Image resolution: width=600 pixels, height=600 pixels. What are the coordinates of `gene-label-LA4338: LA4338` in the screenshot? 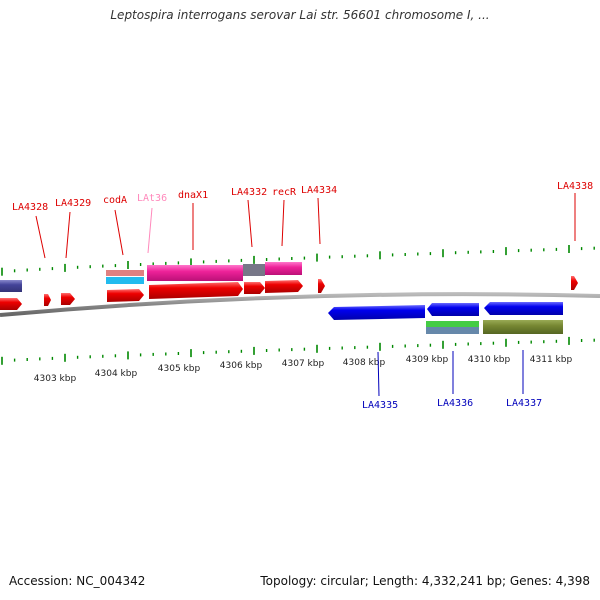 It's located at (575, 186).